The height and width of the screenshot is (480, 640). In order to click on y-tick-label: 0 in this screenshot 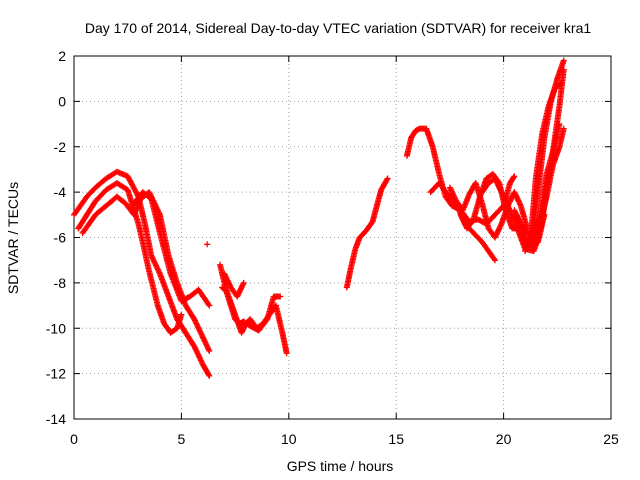, I will do `click(62, 101)`.